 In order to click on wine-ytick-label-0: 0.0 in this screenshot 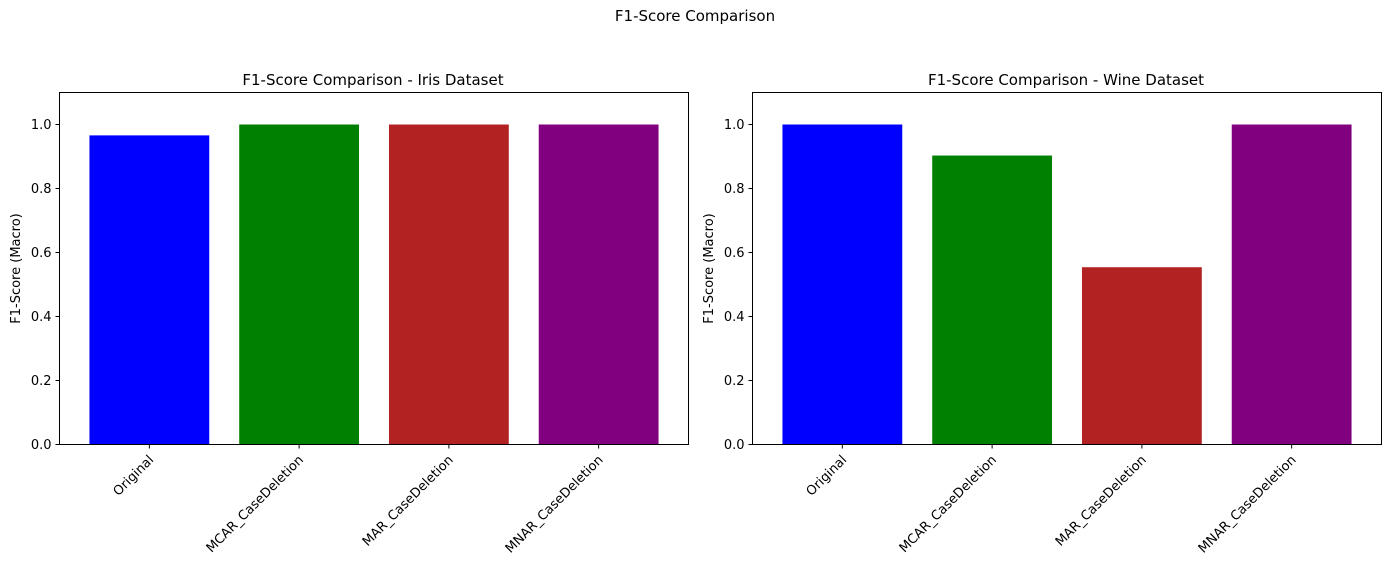, I will do `click(734, 445)`.